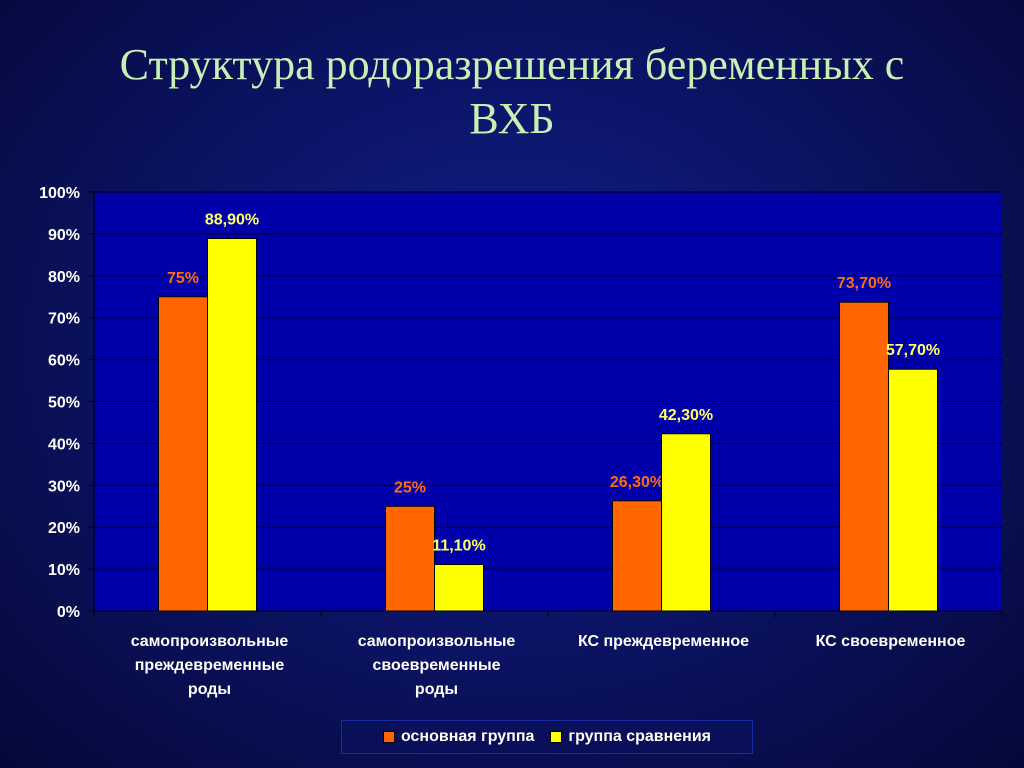 This screenshot has height=768, width=1024. I want to click on data-label: 88,90%, so click(232, 220).